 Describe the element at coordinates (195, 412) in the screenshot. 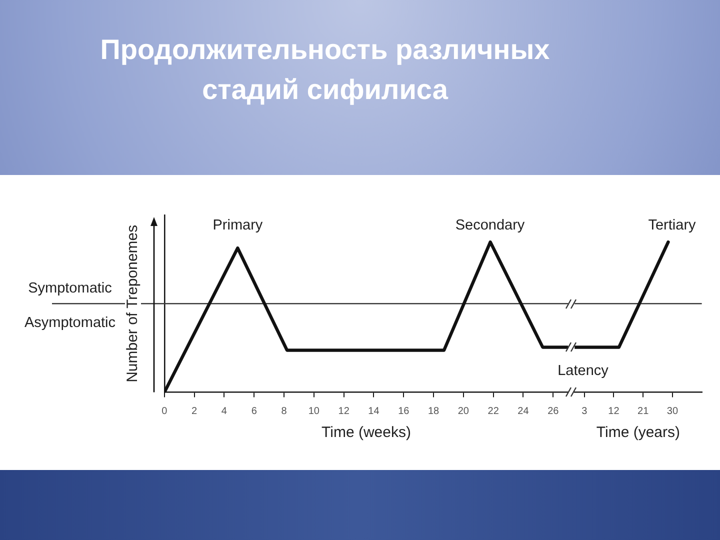

I see `x-tick-label: 2` at that location.